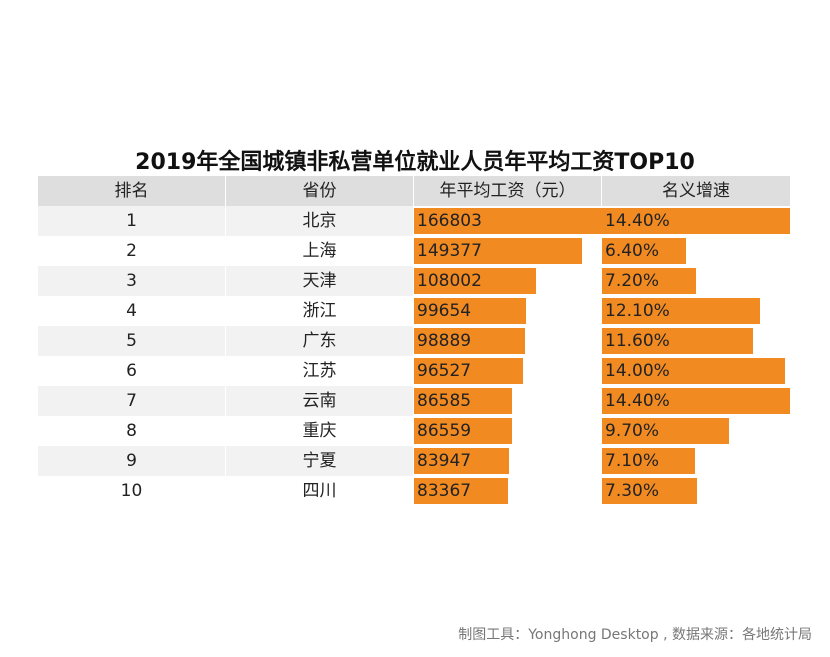 This screenshot has height=657, width=830. I want to click on rank-cell: 10, so click(132, 491).